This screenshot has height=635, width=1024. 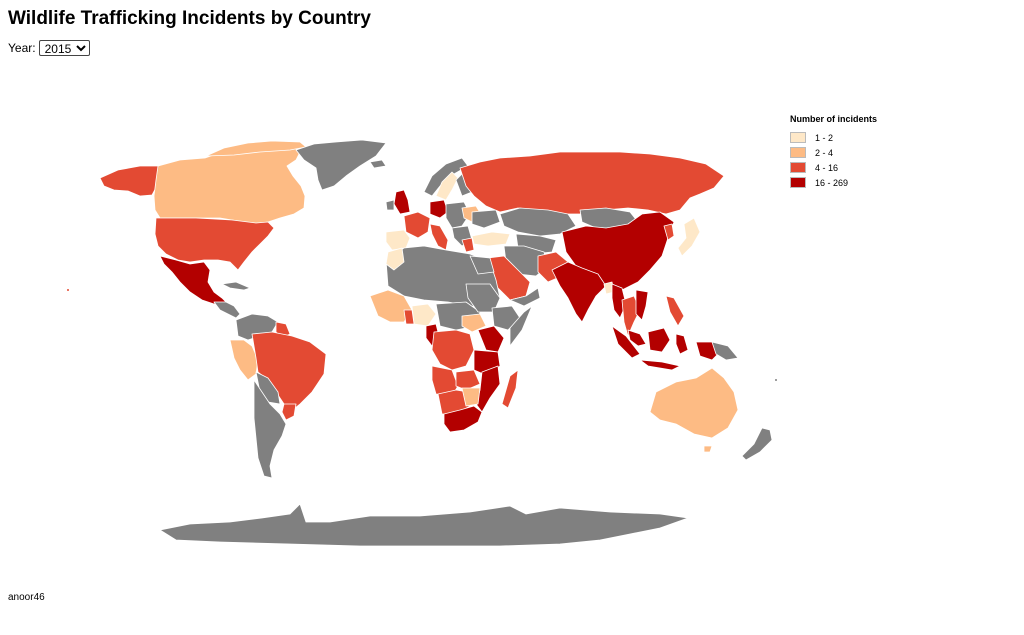 I want to click on country-spain, so click(x=398, y=240).